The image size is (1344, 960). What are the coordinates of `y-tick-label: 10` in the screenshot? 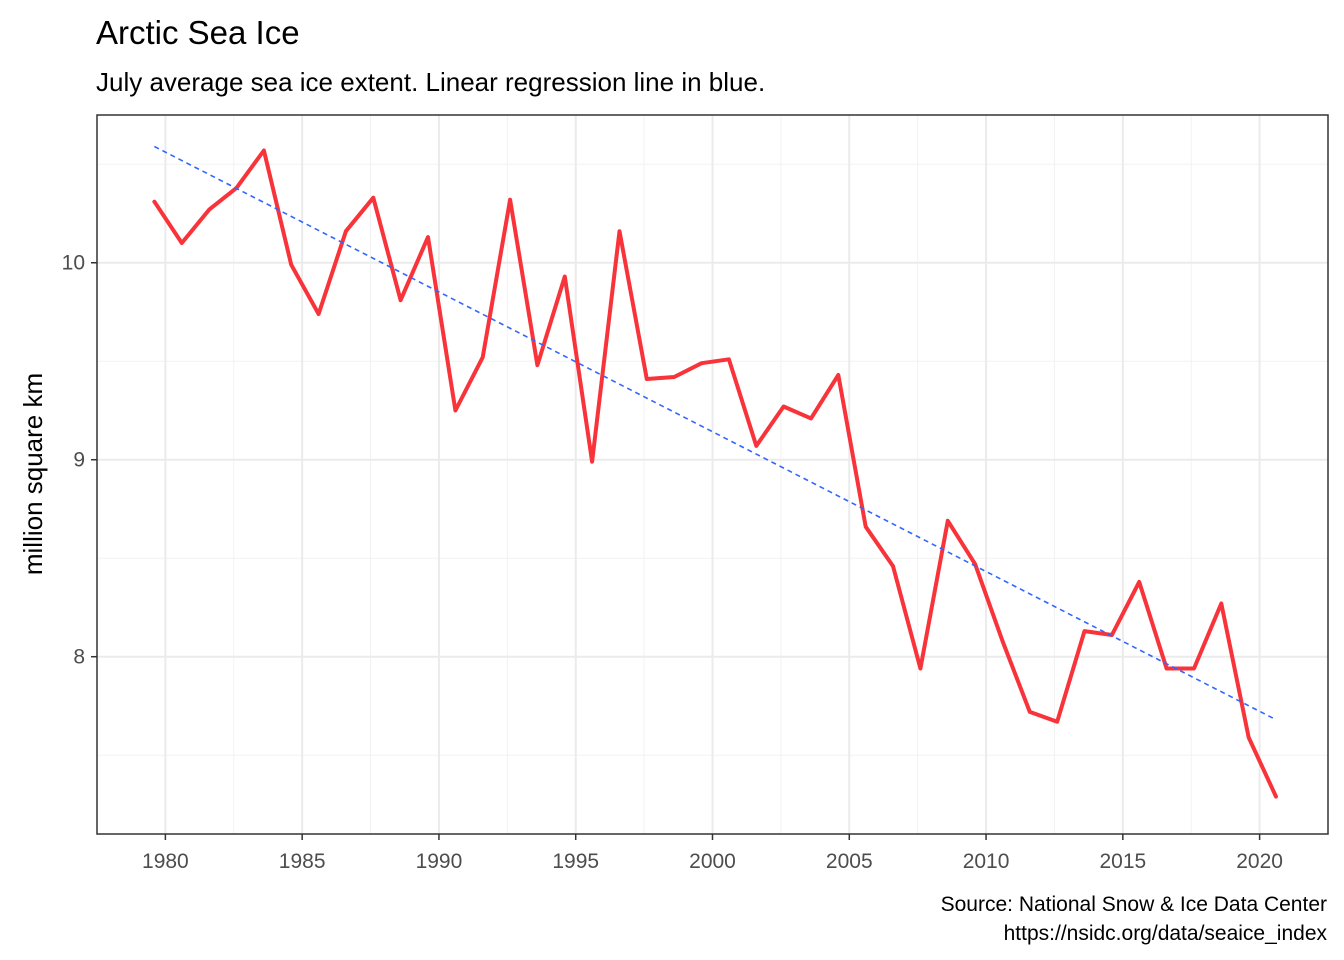 It's located at (73, 263).